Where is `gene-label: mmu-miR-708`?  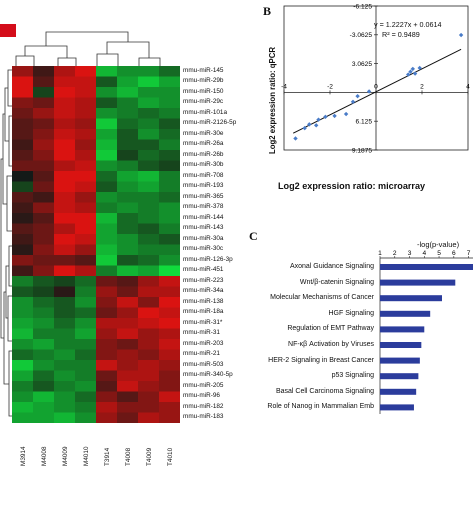 gene-label: mmu-miR-708 is located at coordinates (203, 175).